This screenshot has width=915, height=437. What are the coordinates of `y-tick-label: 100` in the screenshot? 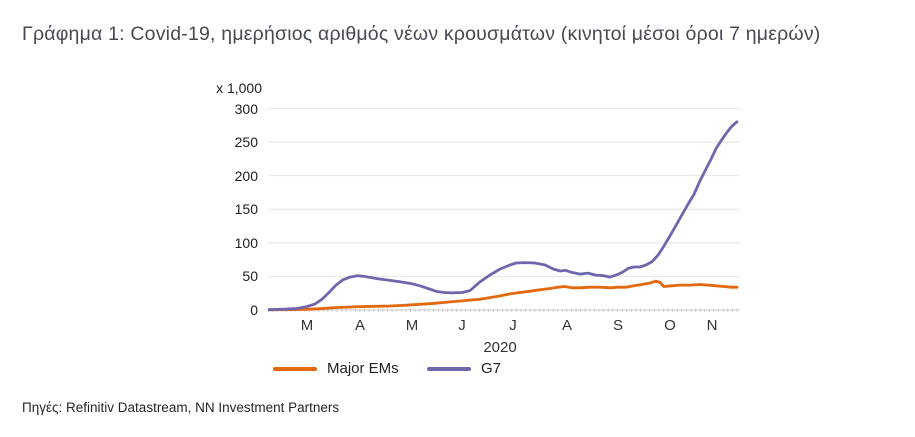 It's located at (246, 242).